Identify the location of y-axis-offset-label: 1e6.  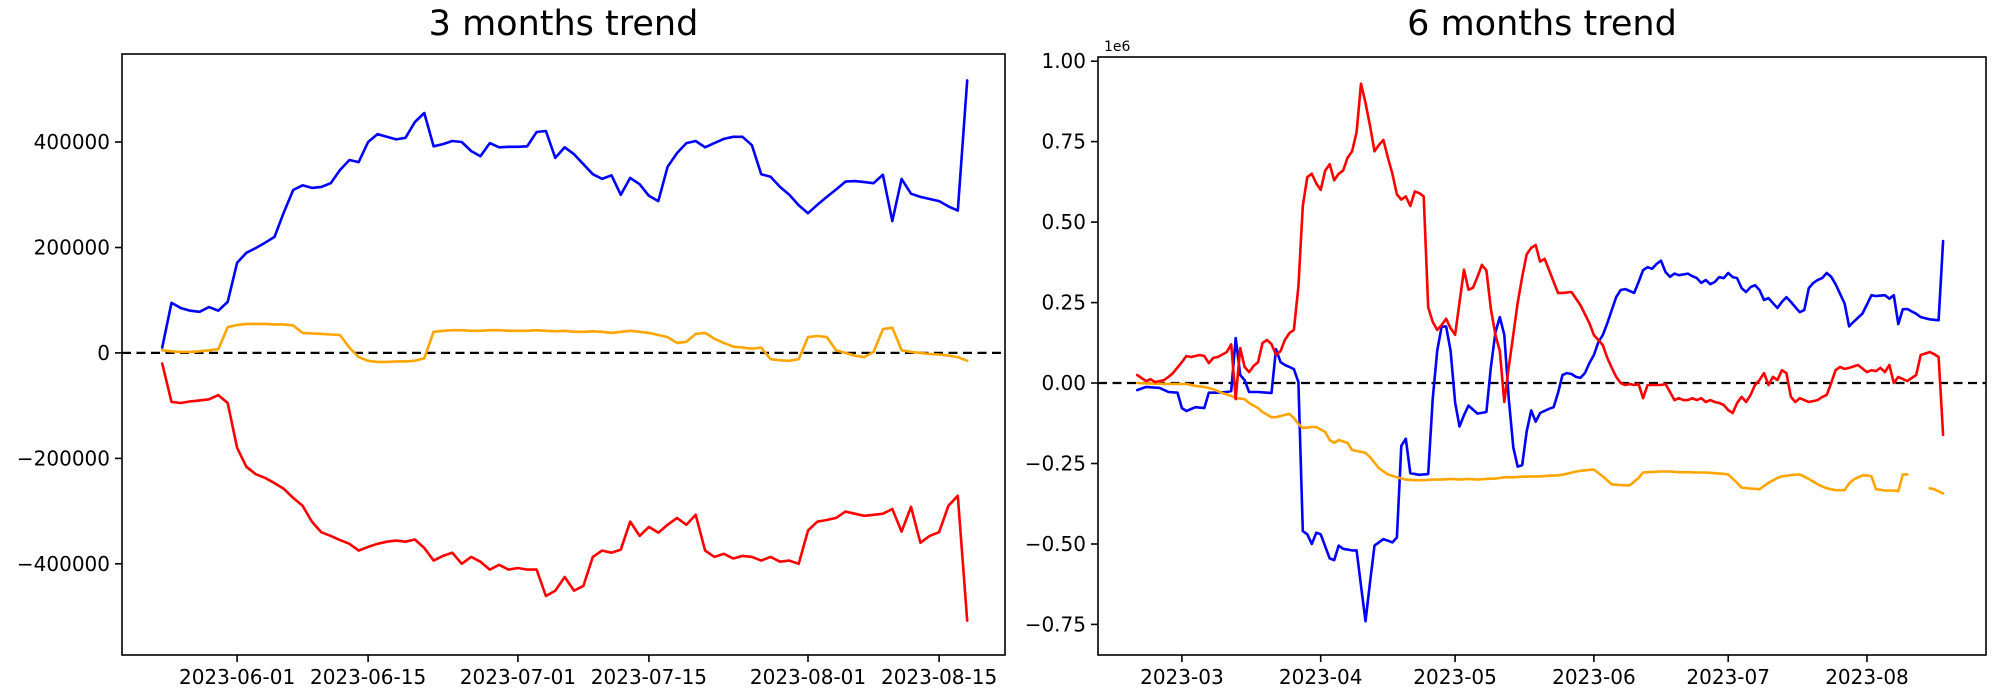
(1117, 47).